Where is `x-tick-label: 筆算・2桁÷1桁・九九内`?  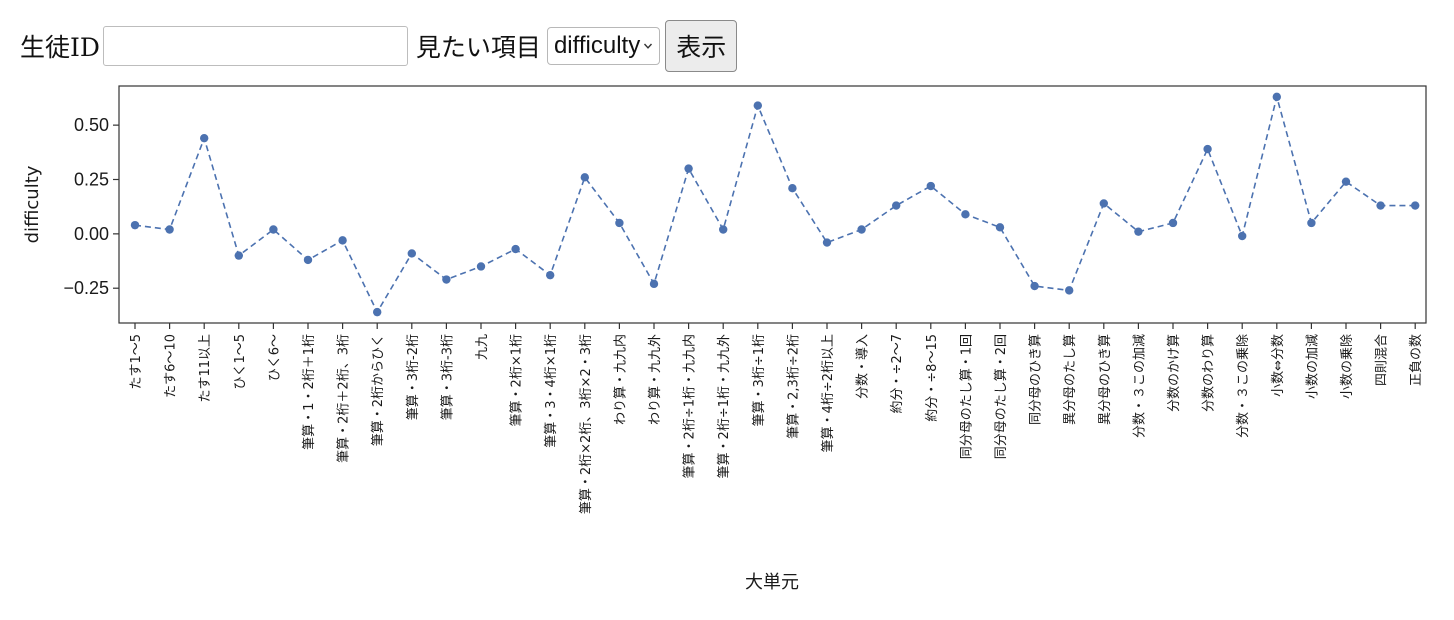
x-tick-label: 筆算・2桁÷1桁・九九内 is located at coordinates (690, 406).